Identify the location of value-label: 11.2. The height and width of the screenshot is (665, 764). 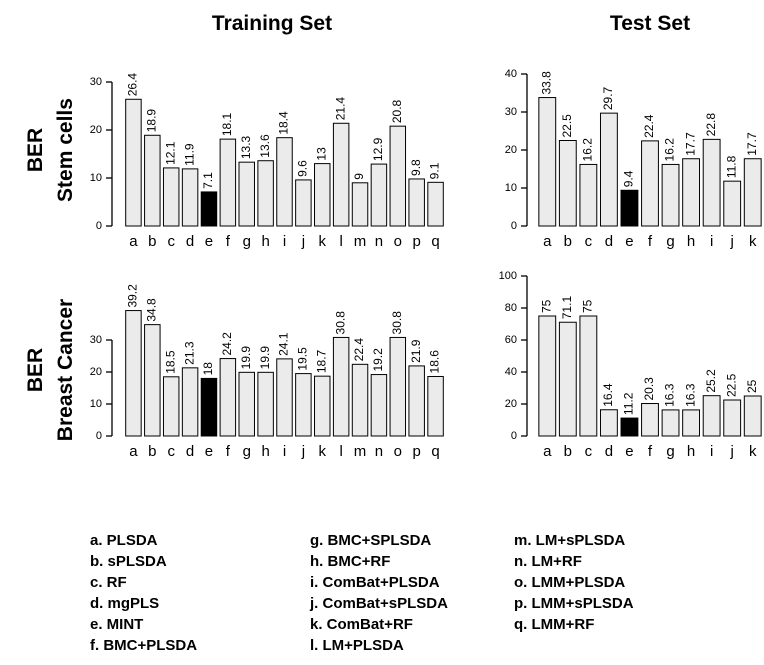
(629, 403).